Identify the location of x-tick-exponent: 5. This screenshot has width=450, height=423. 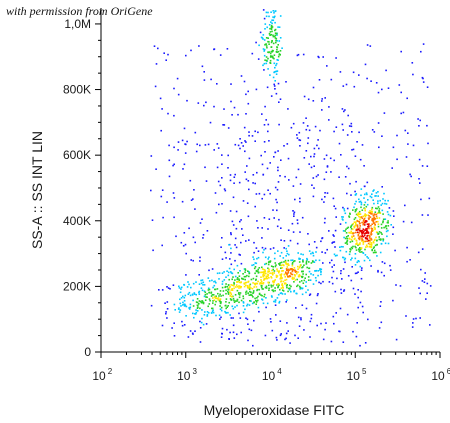
(364, 371).